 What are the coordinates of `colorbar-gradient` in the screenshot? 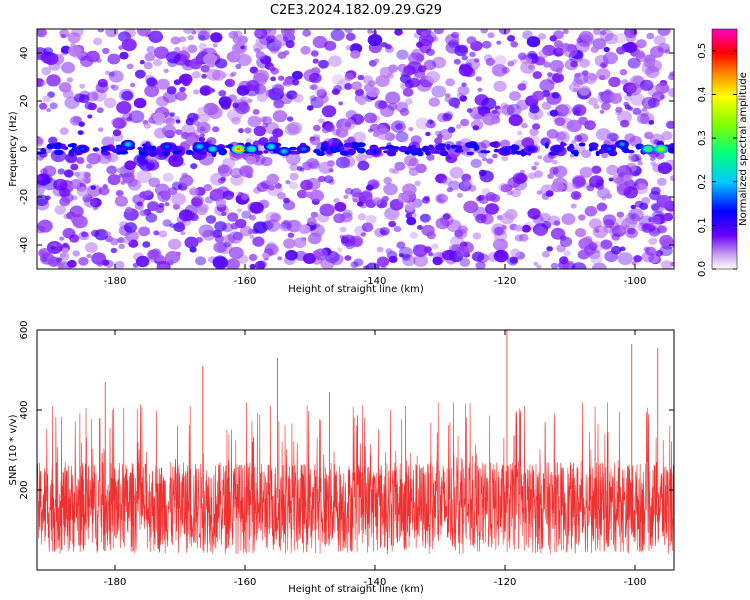 It's located at (724, 149).